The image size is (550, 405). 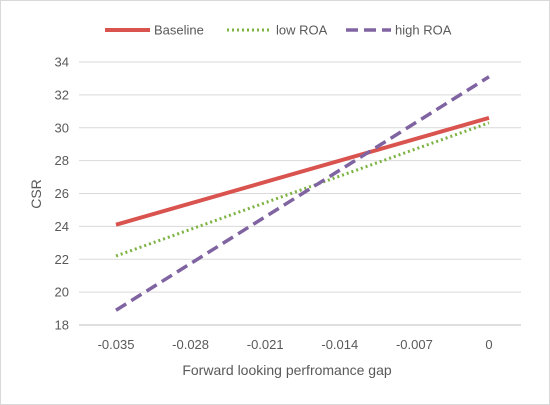 What do you see at coordinates (265, 344) in the screenshot?
I see `x-tick-label: -0.021` at bounding box center [265, 344].